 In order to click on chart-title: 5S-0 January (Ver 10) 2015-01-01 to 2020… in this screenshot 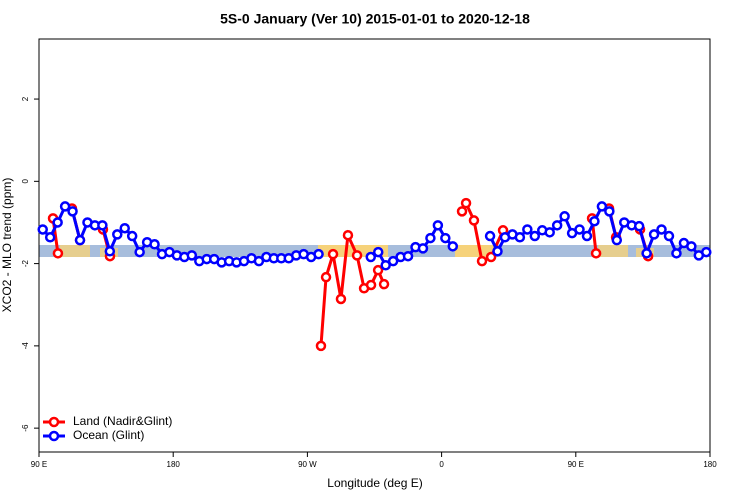, I will do `click(375, 19)`.